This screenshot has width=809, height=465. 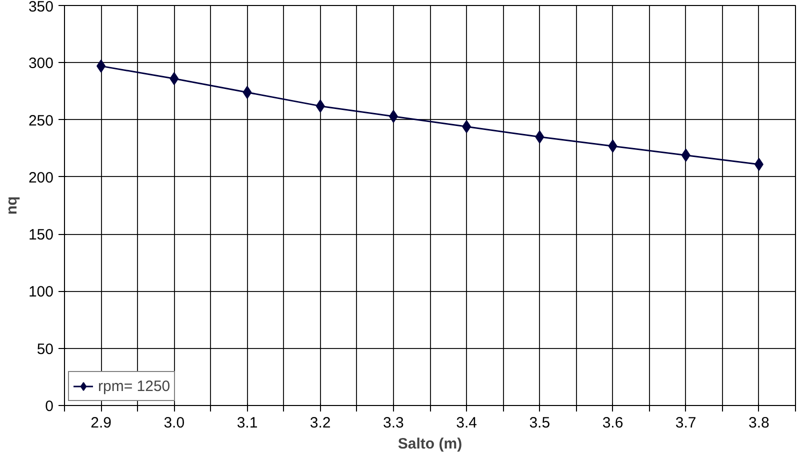 What do you see at coordinates (11, 205) in the screenshot?
I see `y-axis-title: nq` at bounding box center [11, 205].